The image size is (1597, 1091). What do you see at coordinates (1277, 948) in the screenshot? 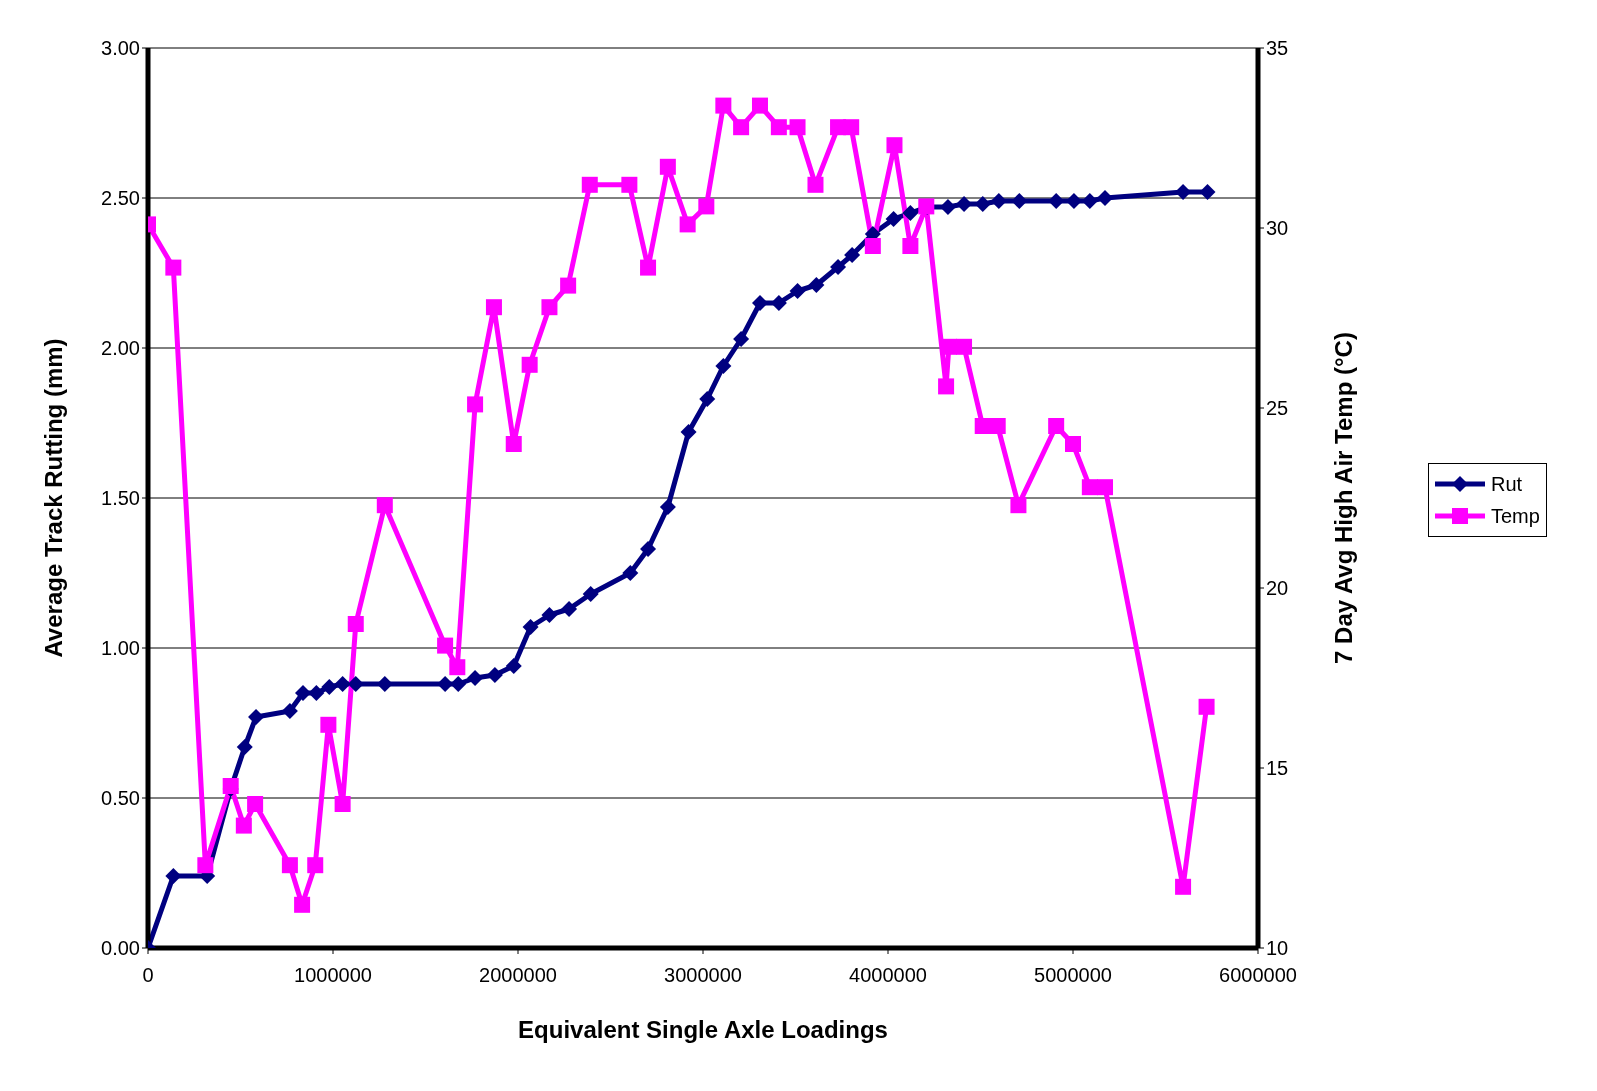
I see `y2-tick-label: 10` at bounding box center [1277, 948].